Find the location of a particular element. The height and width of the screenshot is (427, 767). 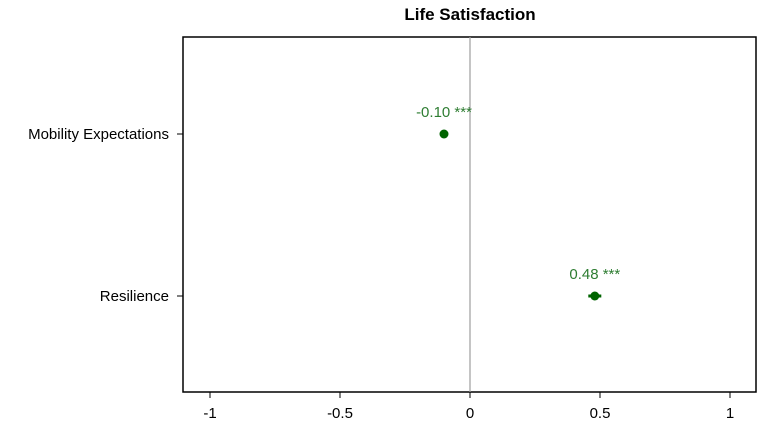

data-label: -0.10 *** is located at coordinates (444, 112).